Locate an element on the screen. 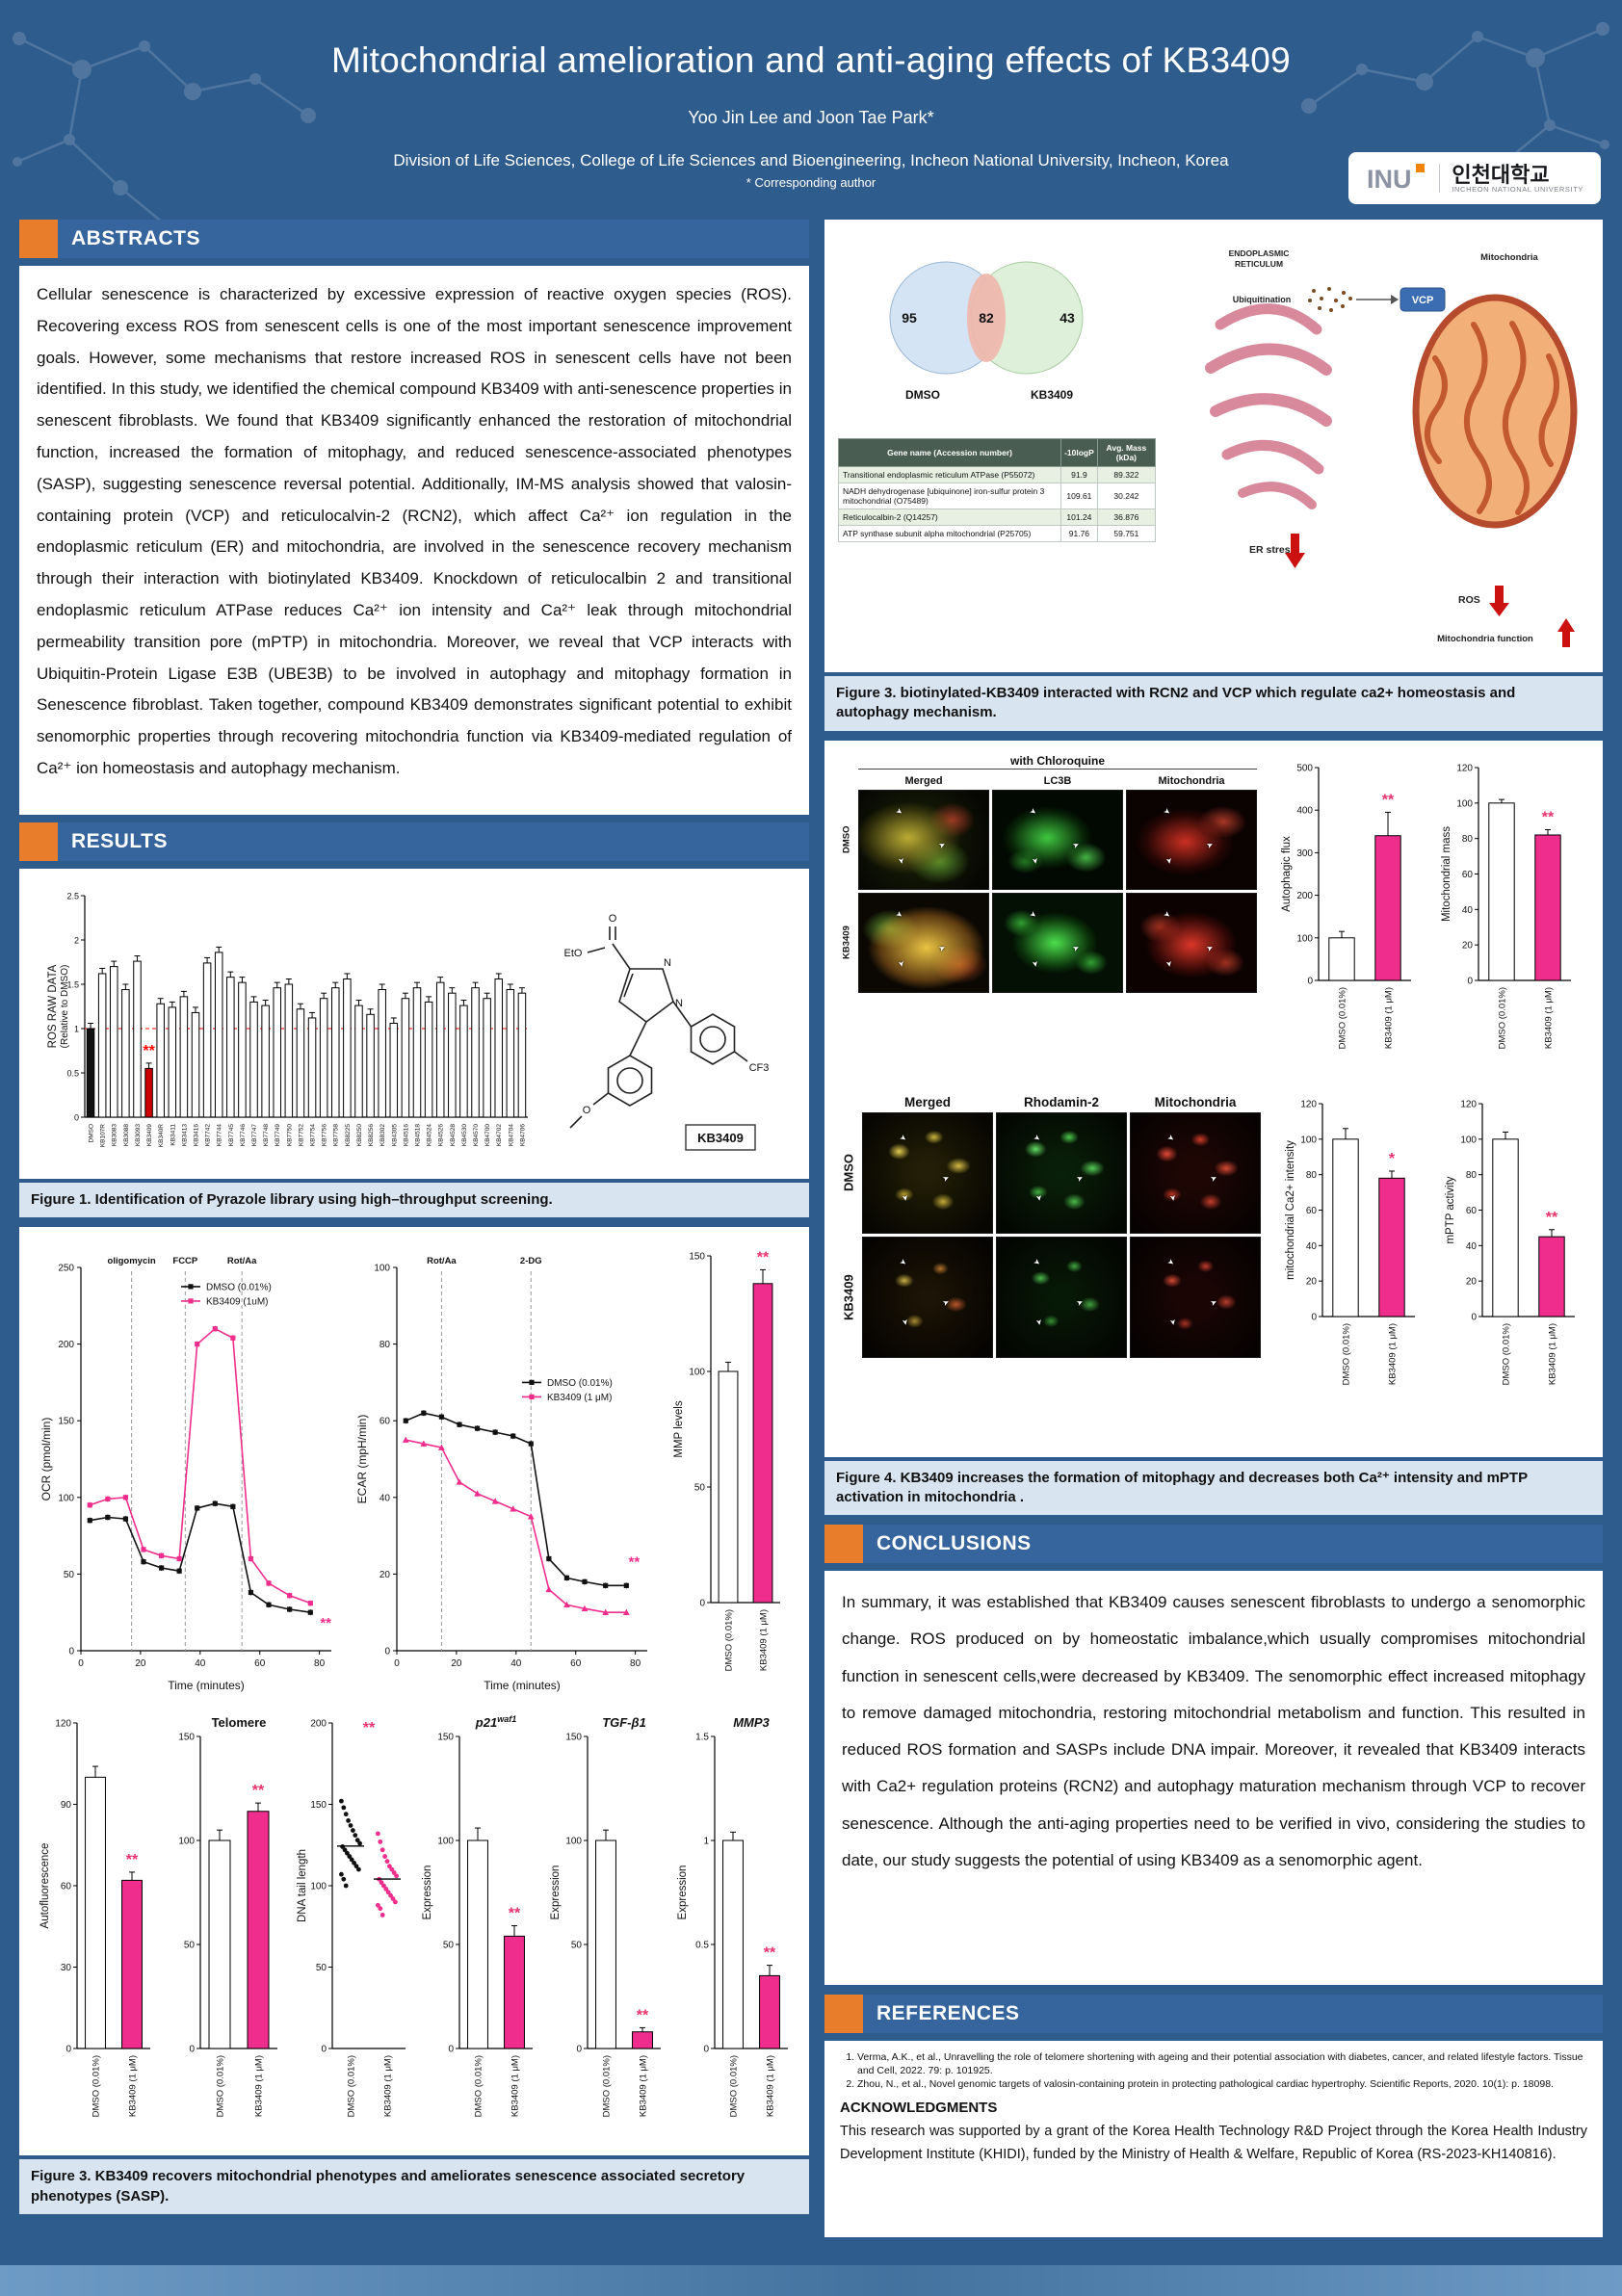 Image resolution: width=1622 pixels, height=2296 pixels. university-name-korean-text: 인천대학교 is located at coordinates (1501, 174).